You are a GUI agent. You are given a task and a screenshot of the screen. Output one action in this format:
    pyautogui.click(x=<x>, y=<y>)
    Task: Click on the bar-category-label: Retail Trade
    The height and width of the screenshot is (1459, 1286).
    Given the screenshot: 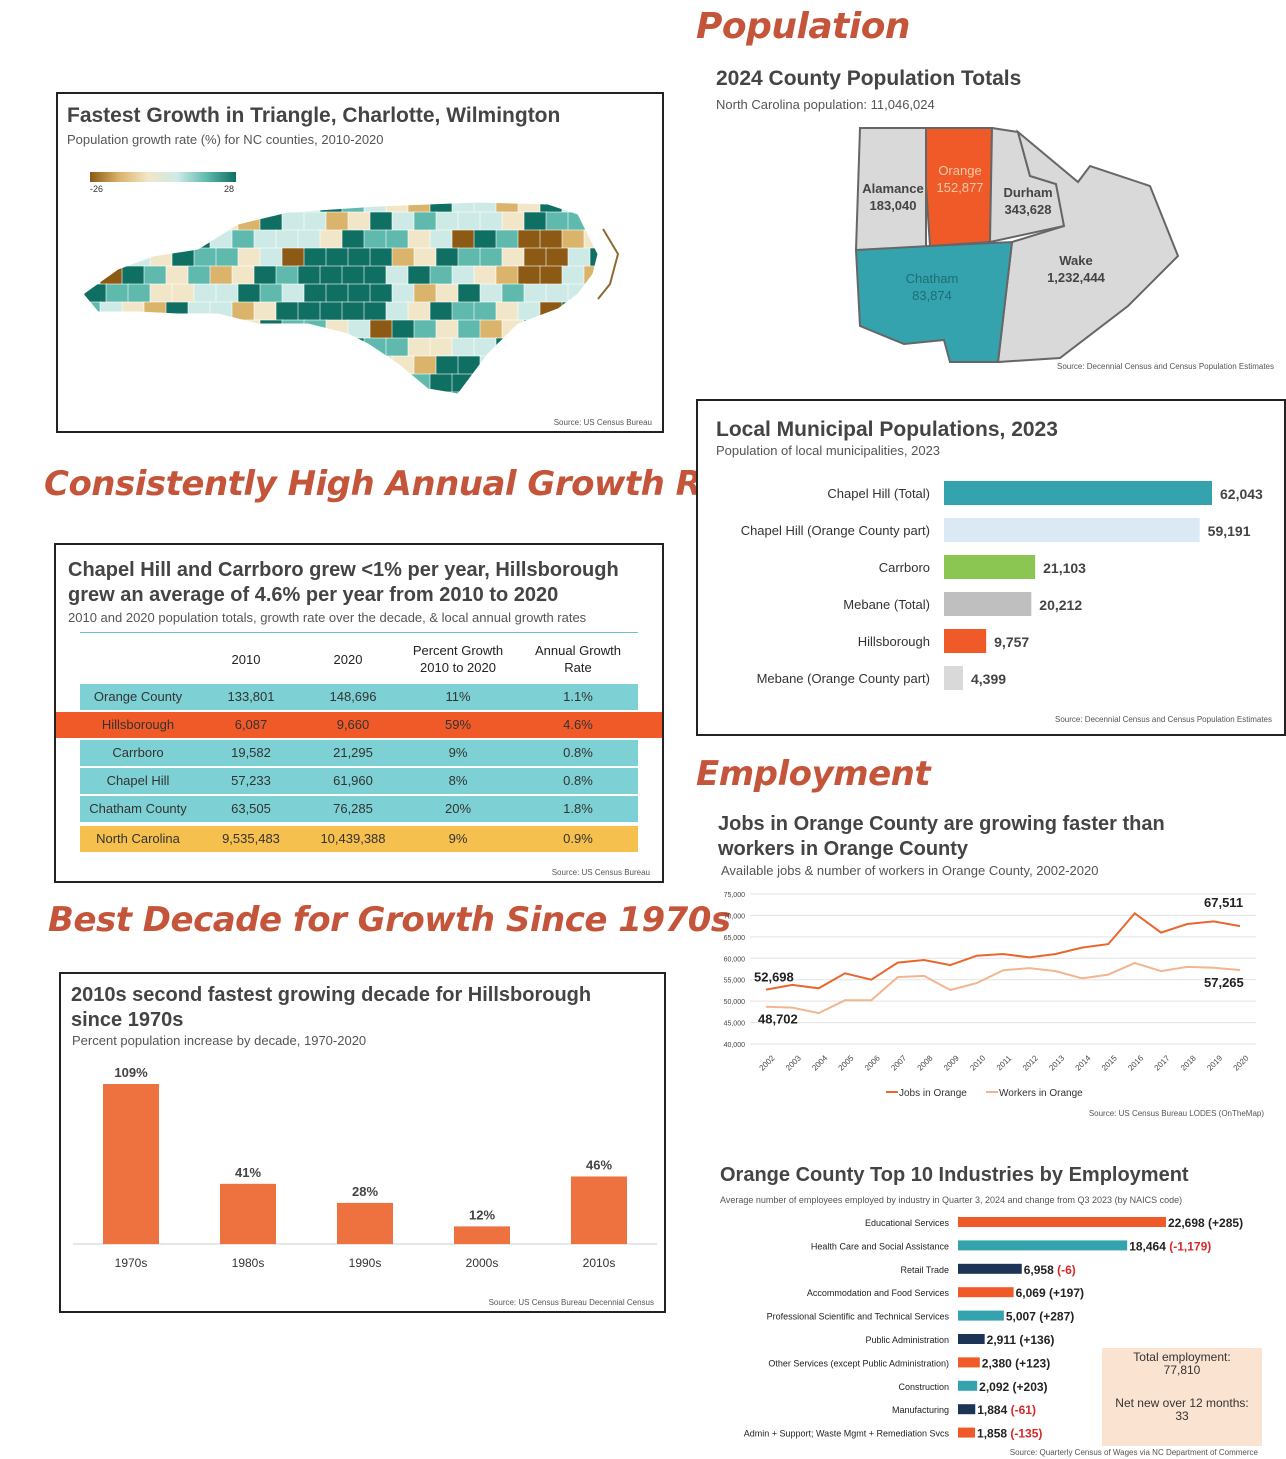 What is the action you would take?
    pyautogui.click(x=924, y=1270)
    